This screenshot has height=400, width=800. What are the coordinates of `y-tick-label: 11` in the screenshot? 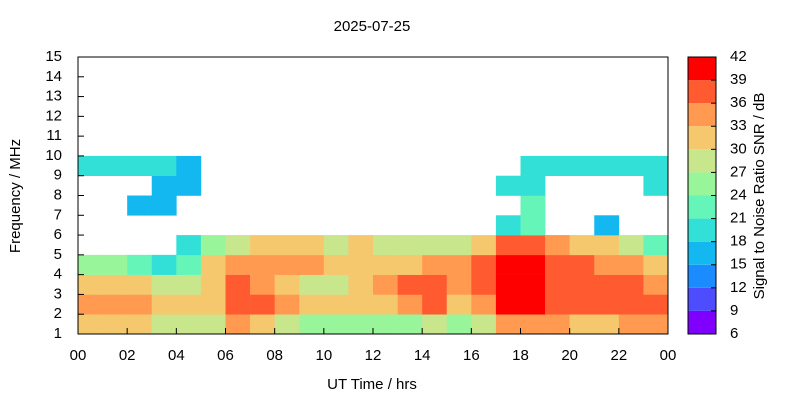 It's located at (54, 135).